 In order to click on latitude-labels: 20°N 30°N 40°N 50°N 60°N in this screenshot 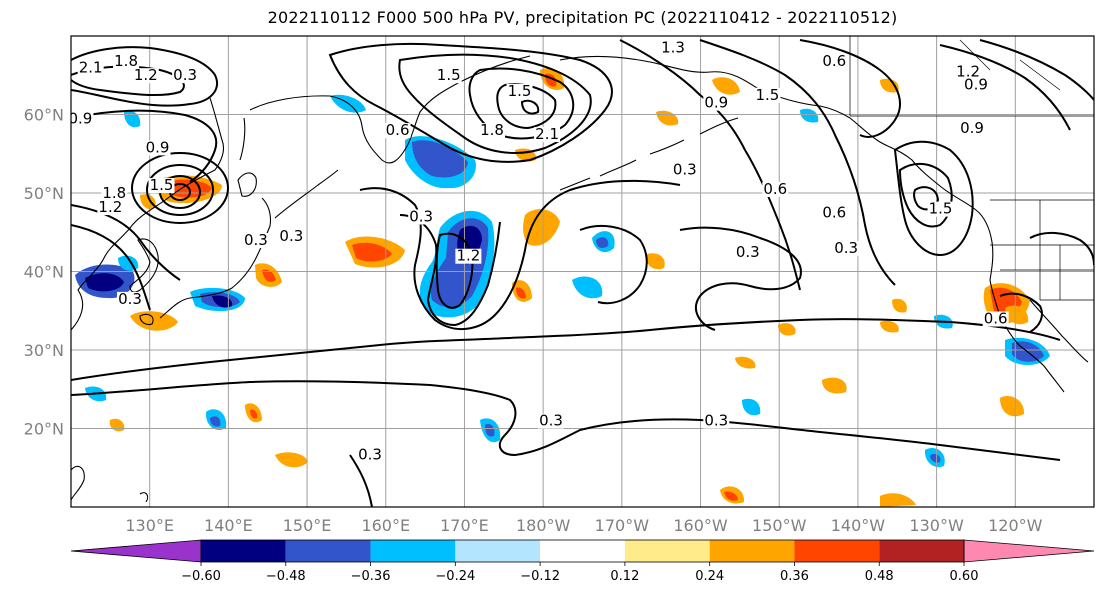, I will do `click(44, 272)`.